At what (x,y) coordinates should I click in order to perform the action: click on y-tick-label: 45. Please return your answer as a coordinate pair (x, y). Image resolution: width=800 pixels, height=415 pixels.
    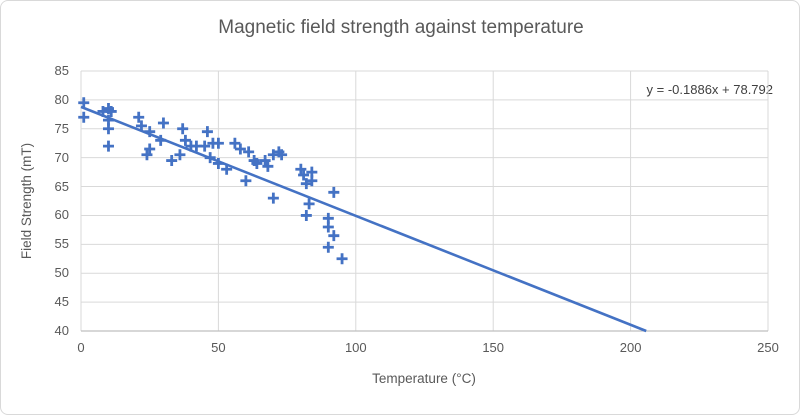
    Looking at the image, I should click on (61, 302).